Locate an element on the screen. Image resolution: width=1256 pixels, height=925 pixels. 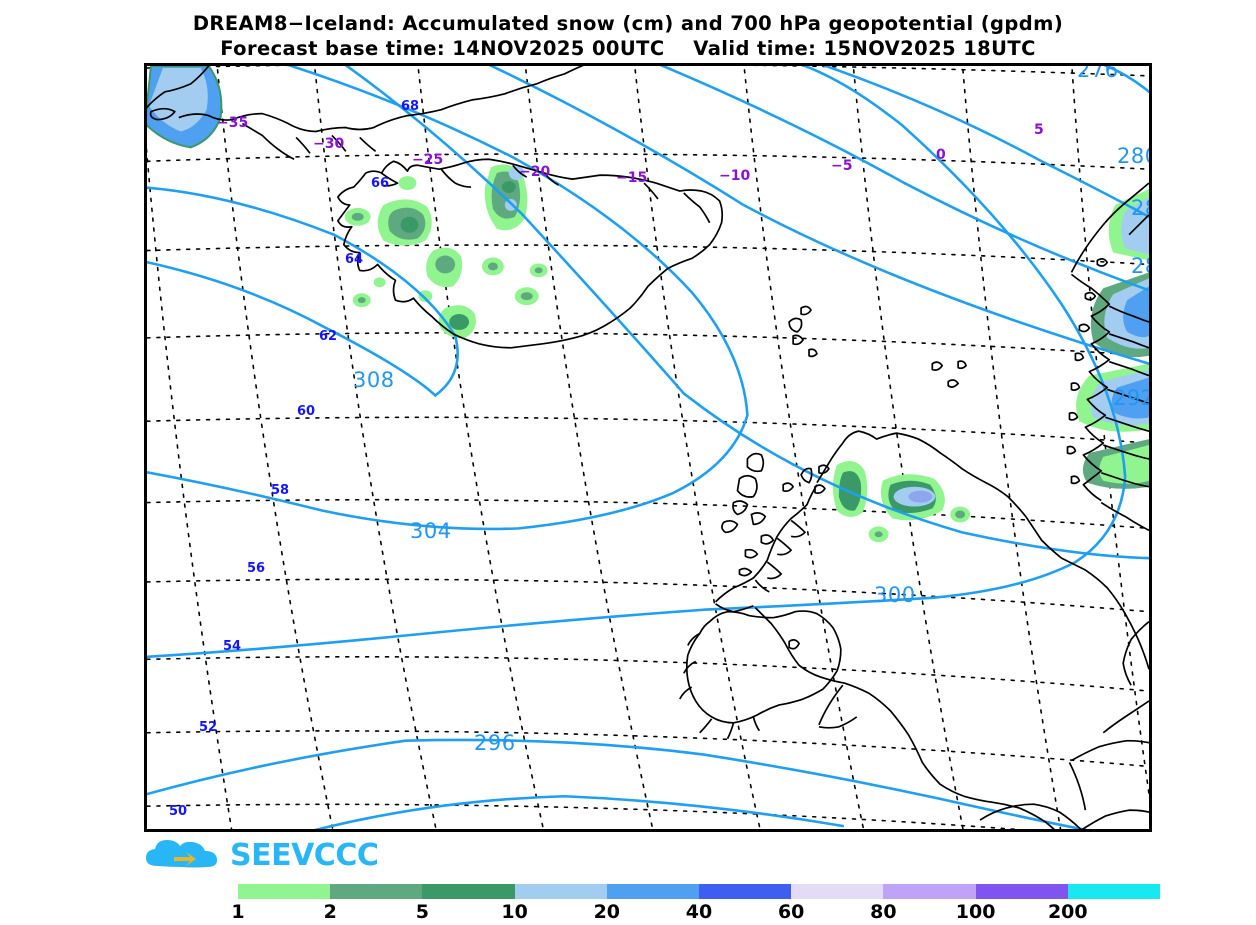
snow-shading-greenland is located at coordinates (185, 107).